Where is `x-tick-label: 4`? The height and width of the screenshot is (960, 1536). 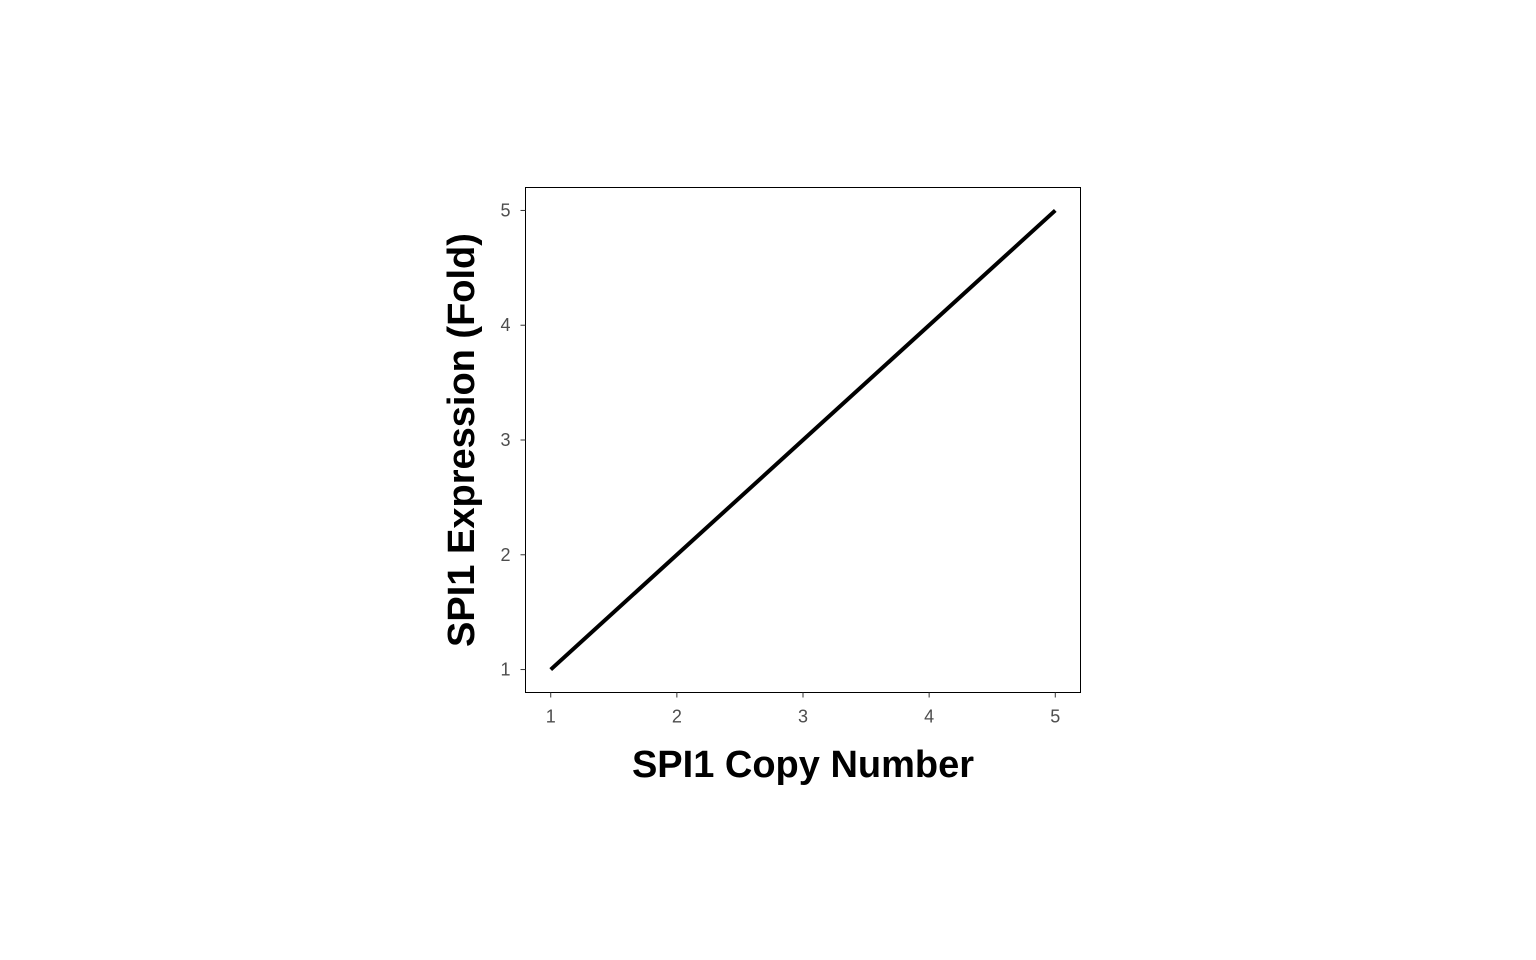 x-tick-label: 4 is located at coordinates (929, 717).